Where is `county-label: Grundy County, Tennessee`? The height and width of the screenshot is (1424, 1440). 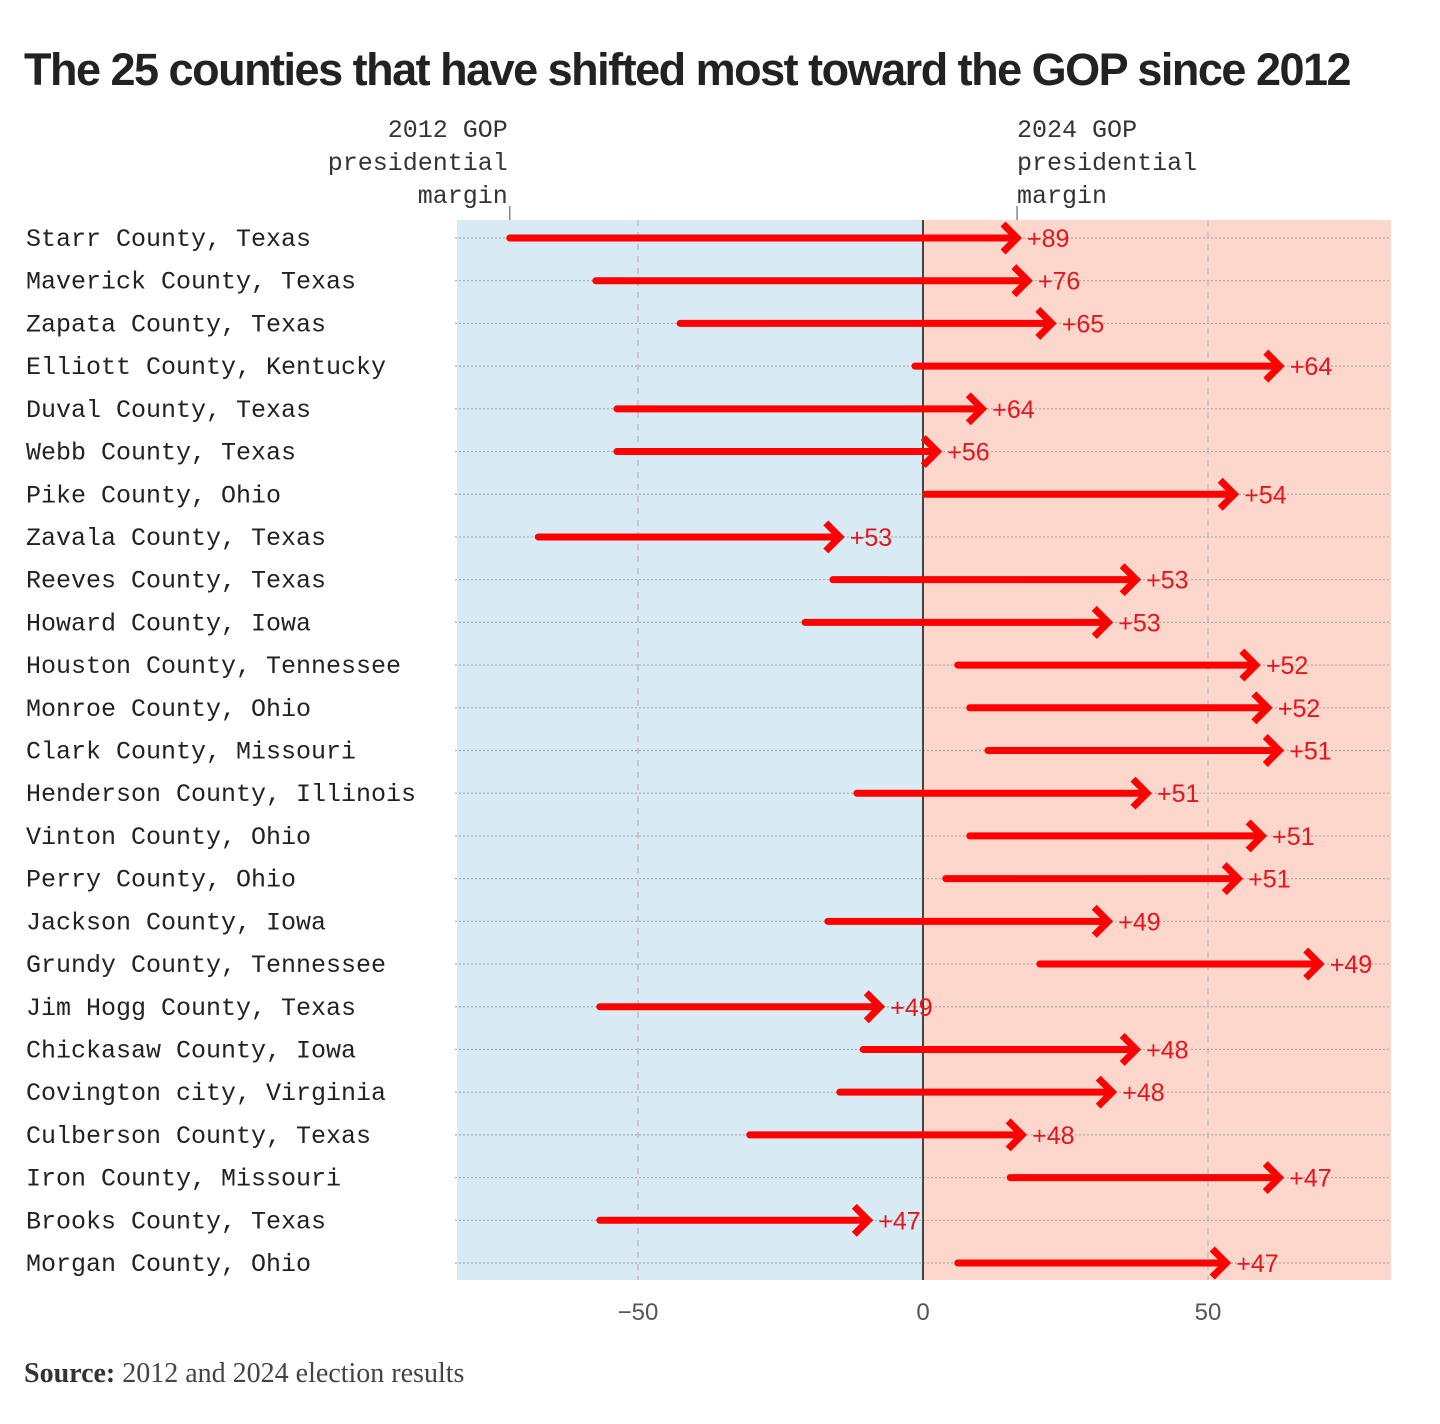 county-label: Grundy County, Tennessee is located at coordinates (206, 965).